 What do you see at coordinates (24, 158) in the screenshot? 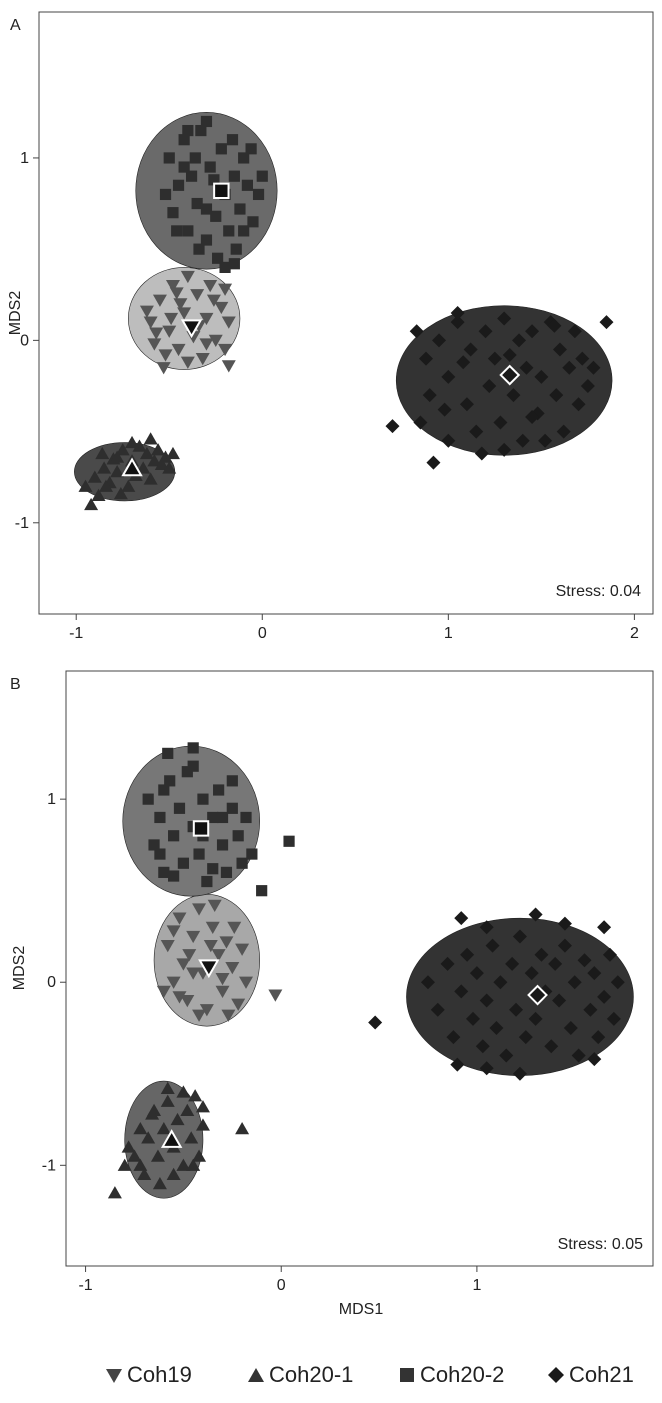
I see `panel-a-y-tick-label: 1` at bounding box center [24, 158].